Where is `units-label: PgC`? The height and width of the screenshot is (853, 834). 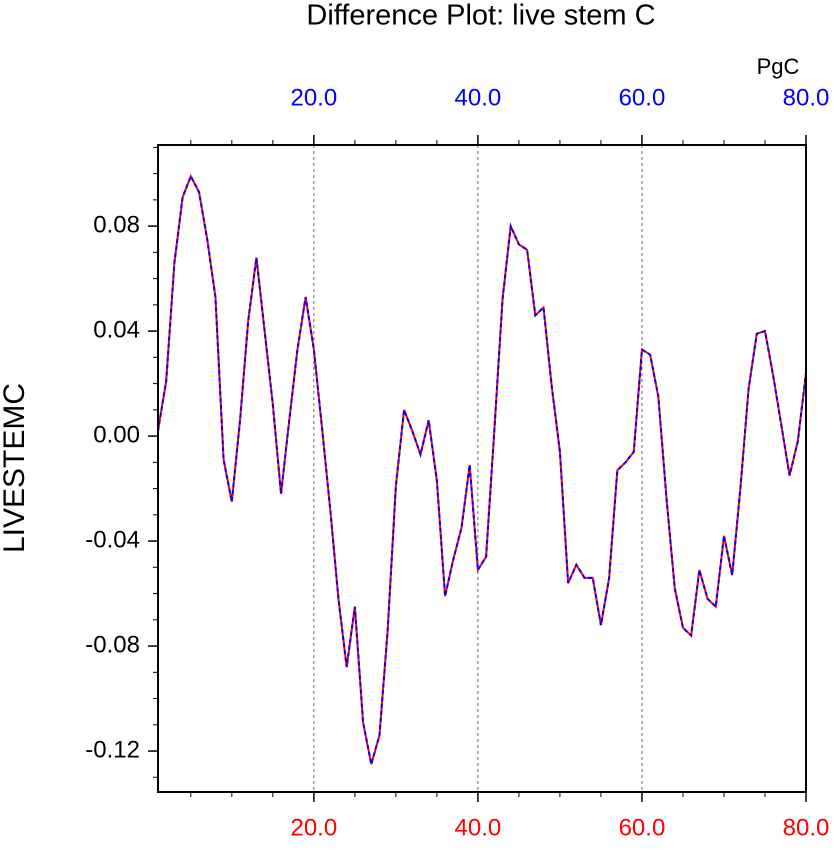 units-label: PgC is located at coordinates (778, 66).